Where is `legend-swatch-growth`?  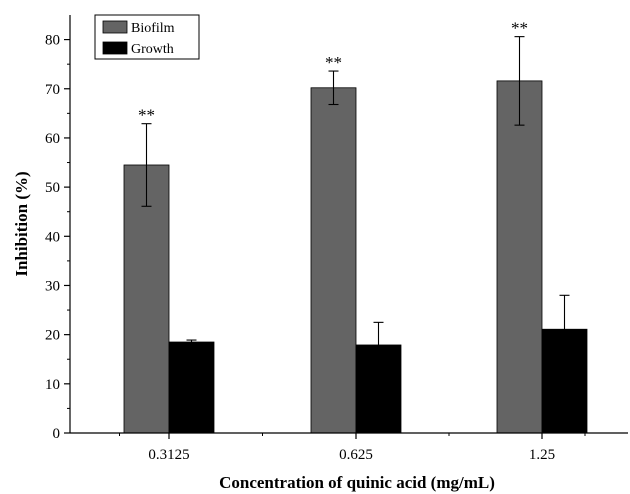
legend-swatch-growth is located at coordinates (115, 48).